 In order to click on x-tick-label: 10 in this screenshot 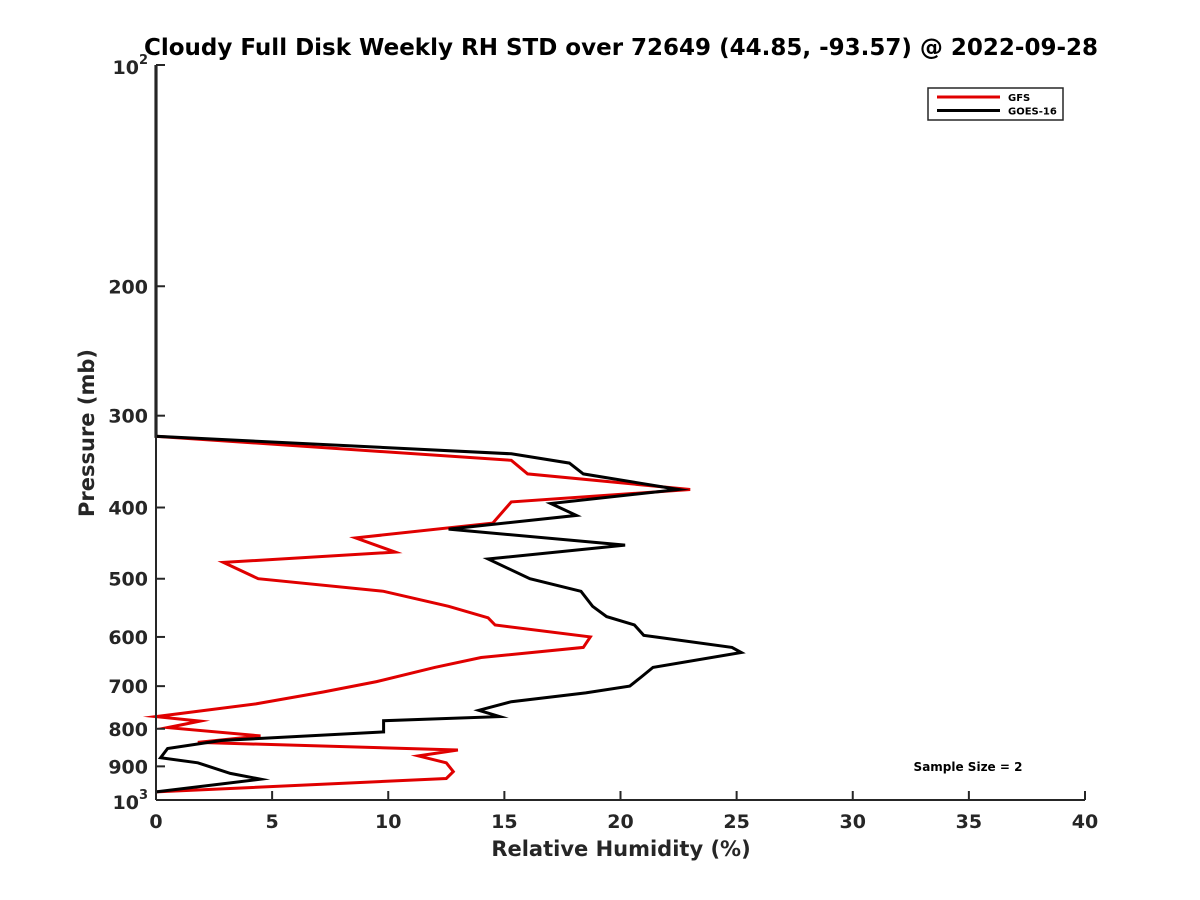, I will do `click(388, 822)`.